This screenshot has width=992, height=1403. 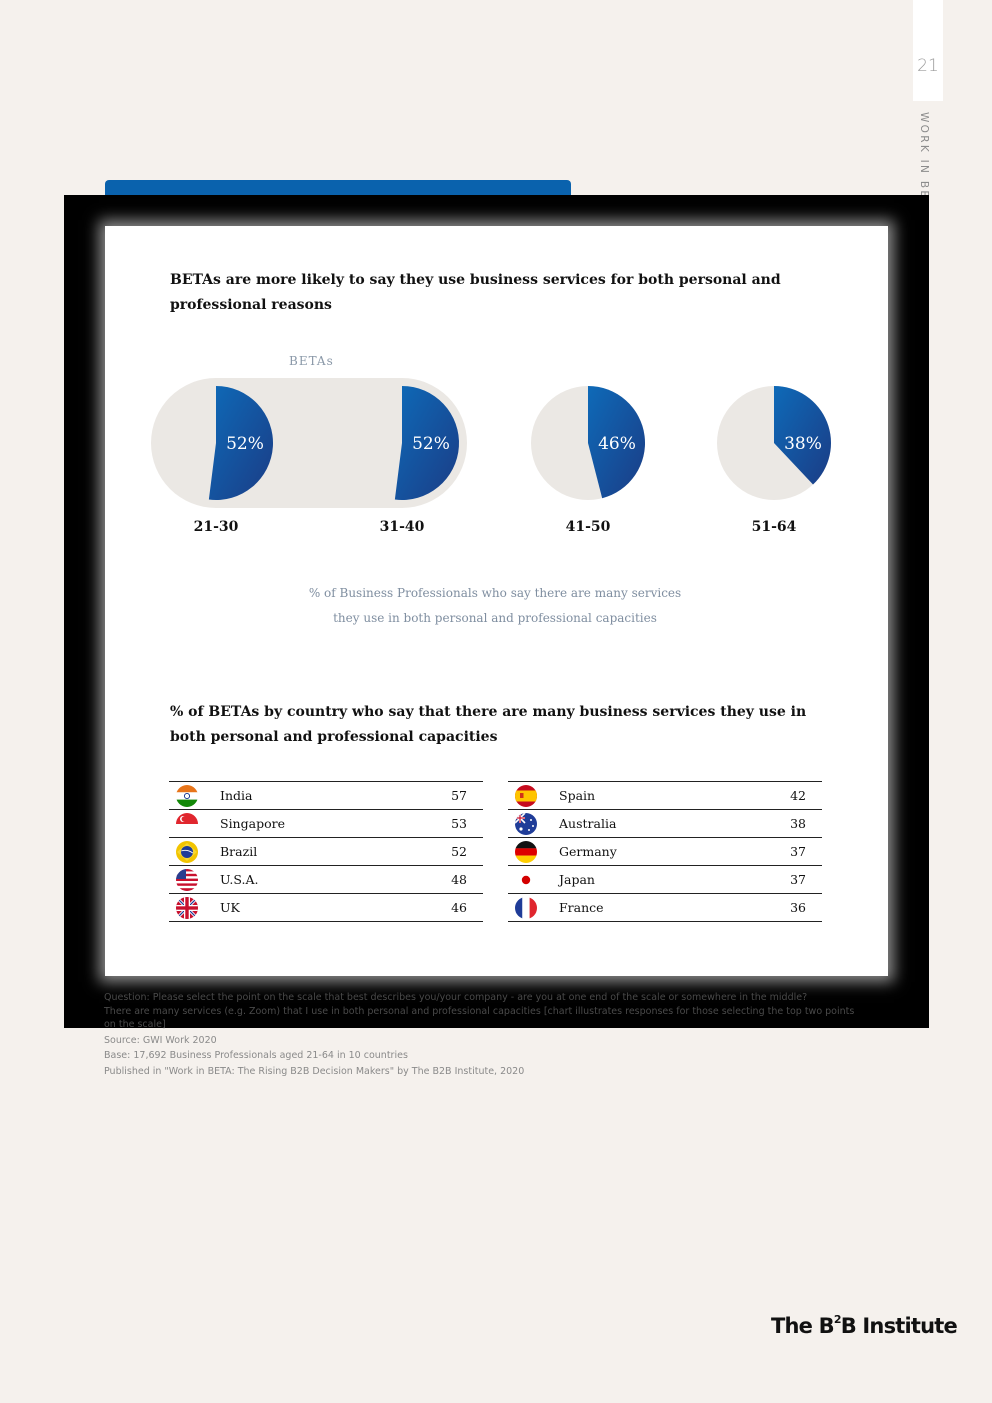 What do you see at coordinates (239, 879) in the screenshot?
I see `country-name: U.S.A.` at bounding box center [239, 879].